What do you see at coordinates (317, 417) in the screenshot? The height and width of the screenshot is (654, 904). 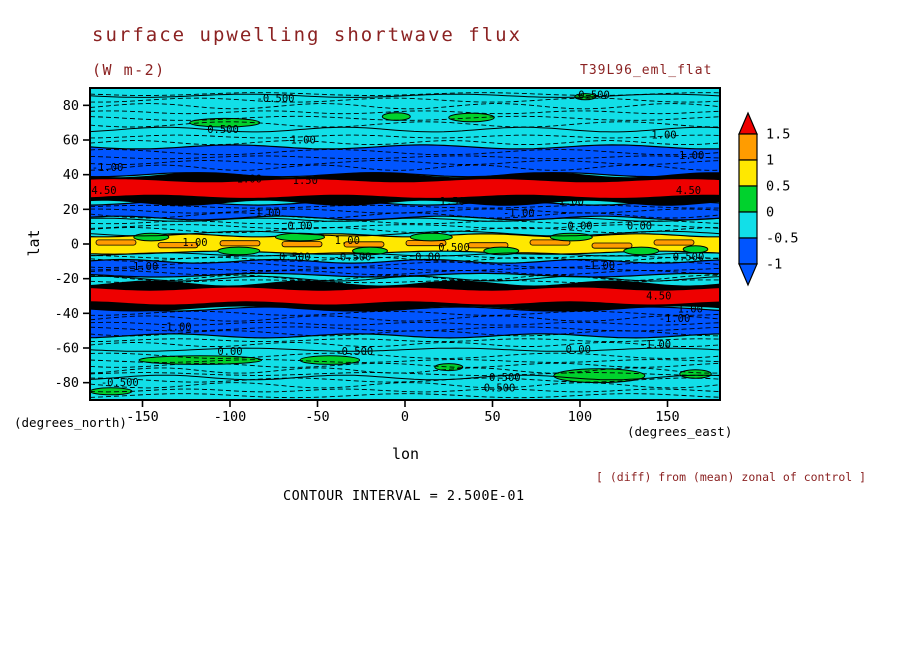 I see `x-tick-label: -50` at bounding box center [317, 417].